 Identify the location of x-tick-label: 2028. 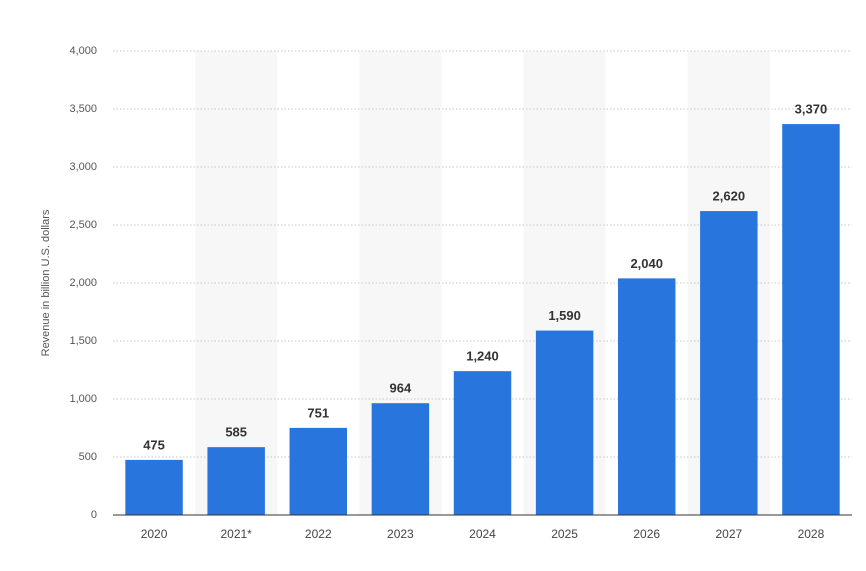
(811, 534).